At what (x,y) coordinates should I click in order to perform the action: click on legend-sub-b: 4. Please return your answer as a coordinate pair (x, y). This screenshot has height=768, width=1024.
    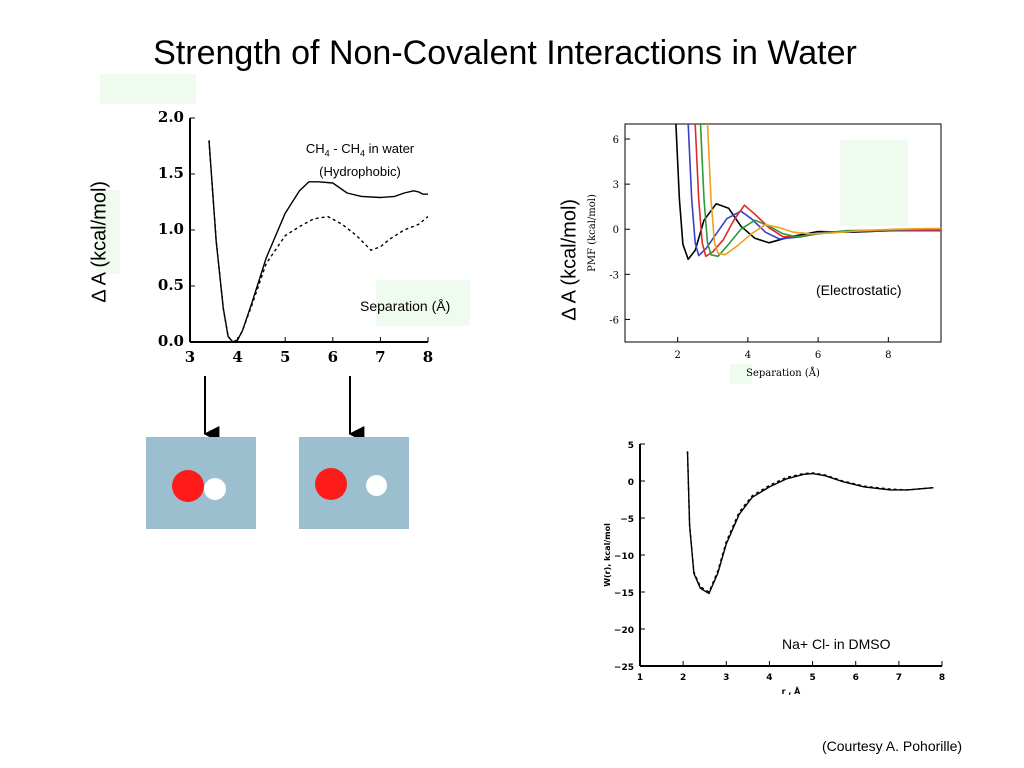
    Looking at the image, I should click on (362, 153).